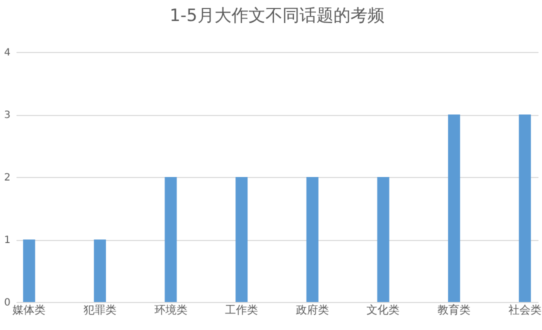 Image resolution: width=542 pixels, height=330 pixels. What do you see at coordinates (7, 303) in the screenshot?
I see `y-tick-label: 0` at bounding box center [7, 303].